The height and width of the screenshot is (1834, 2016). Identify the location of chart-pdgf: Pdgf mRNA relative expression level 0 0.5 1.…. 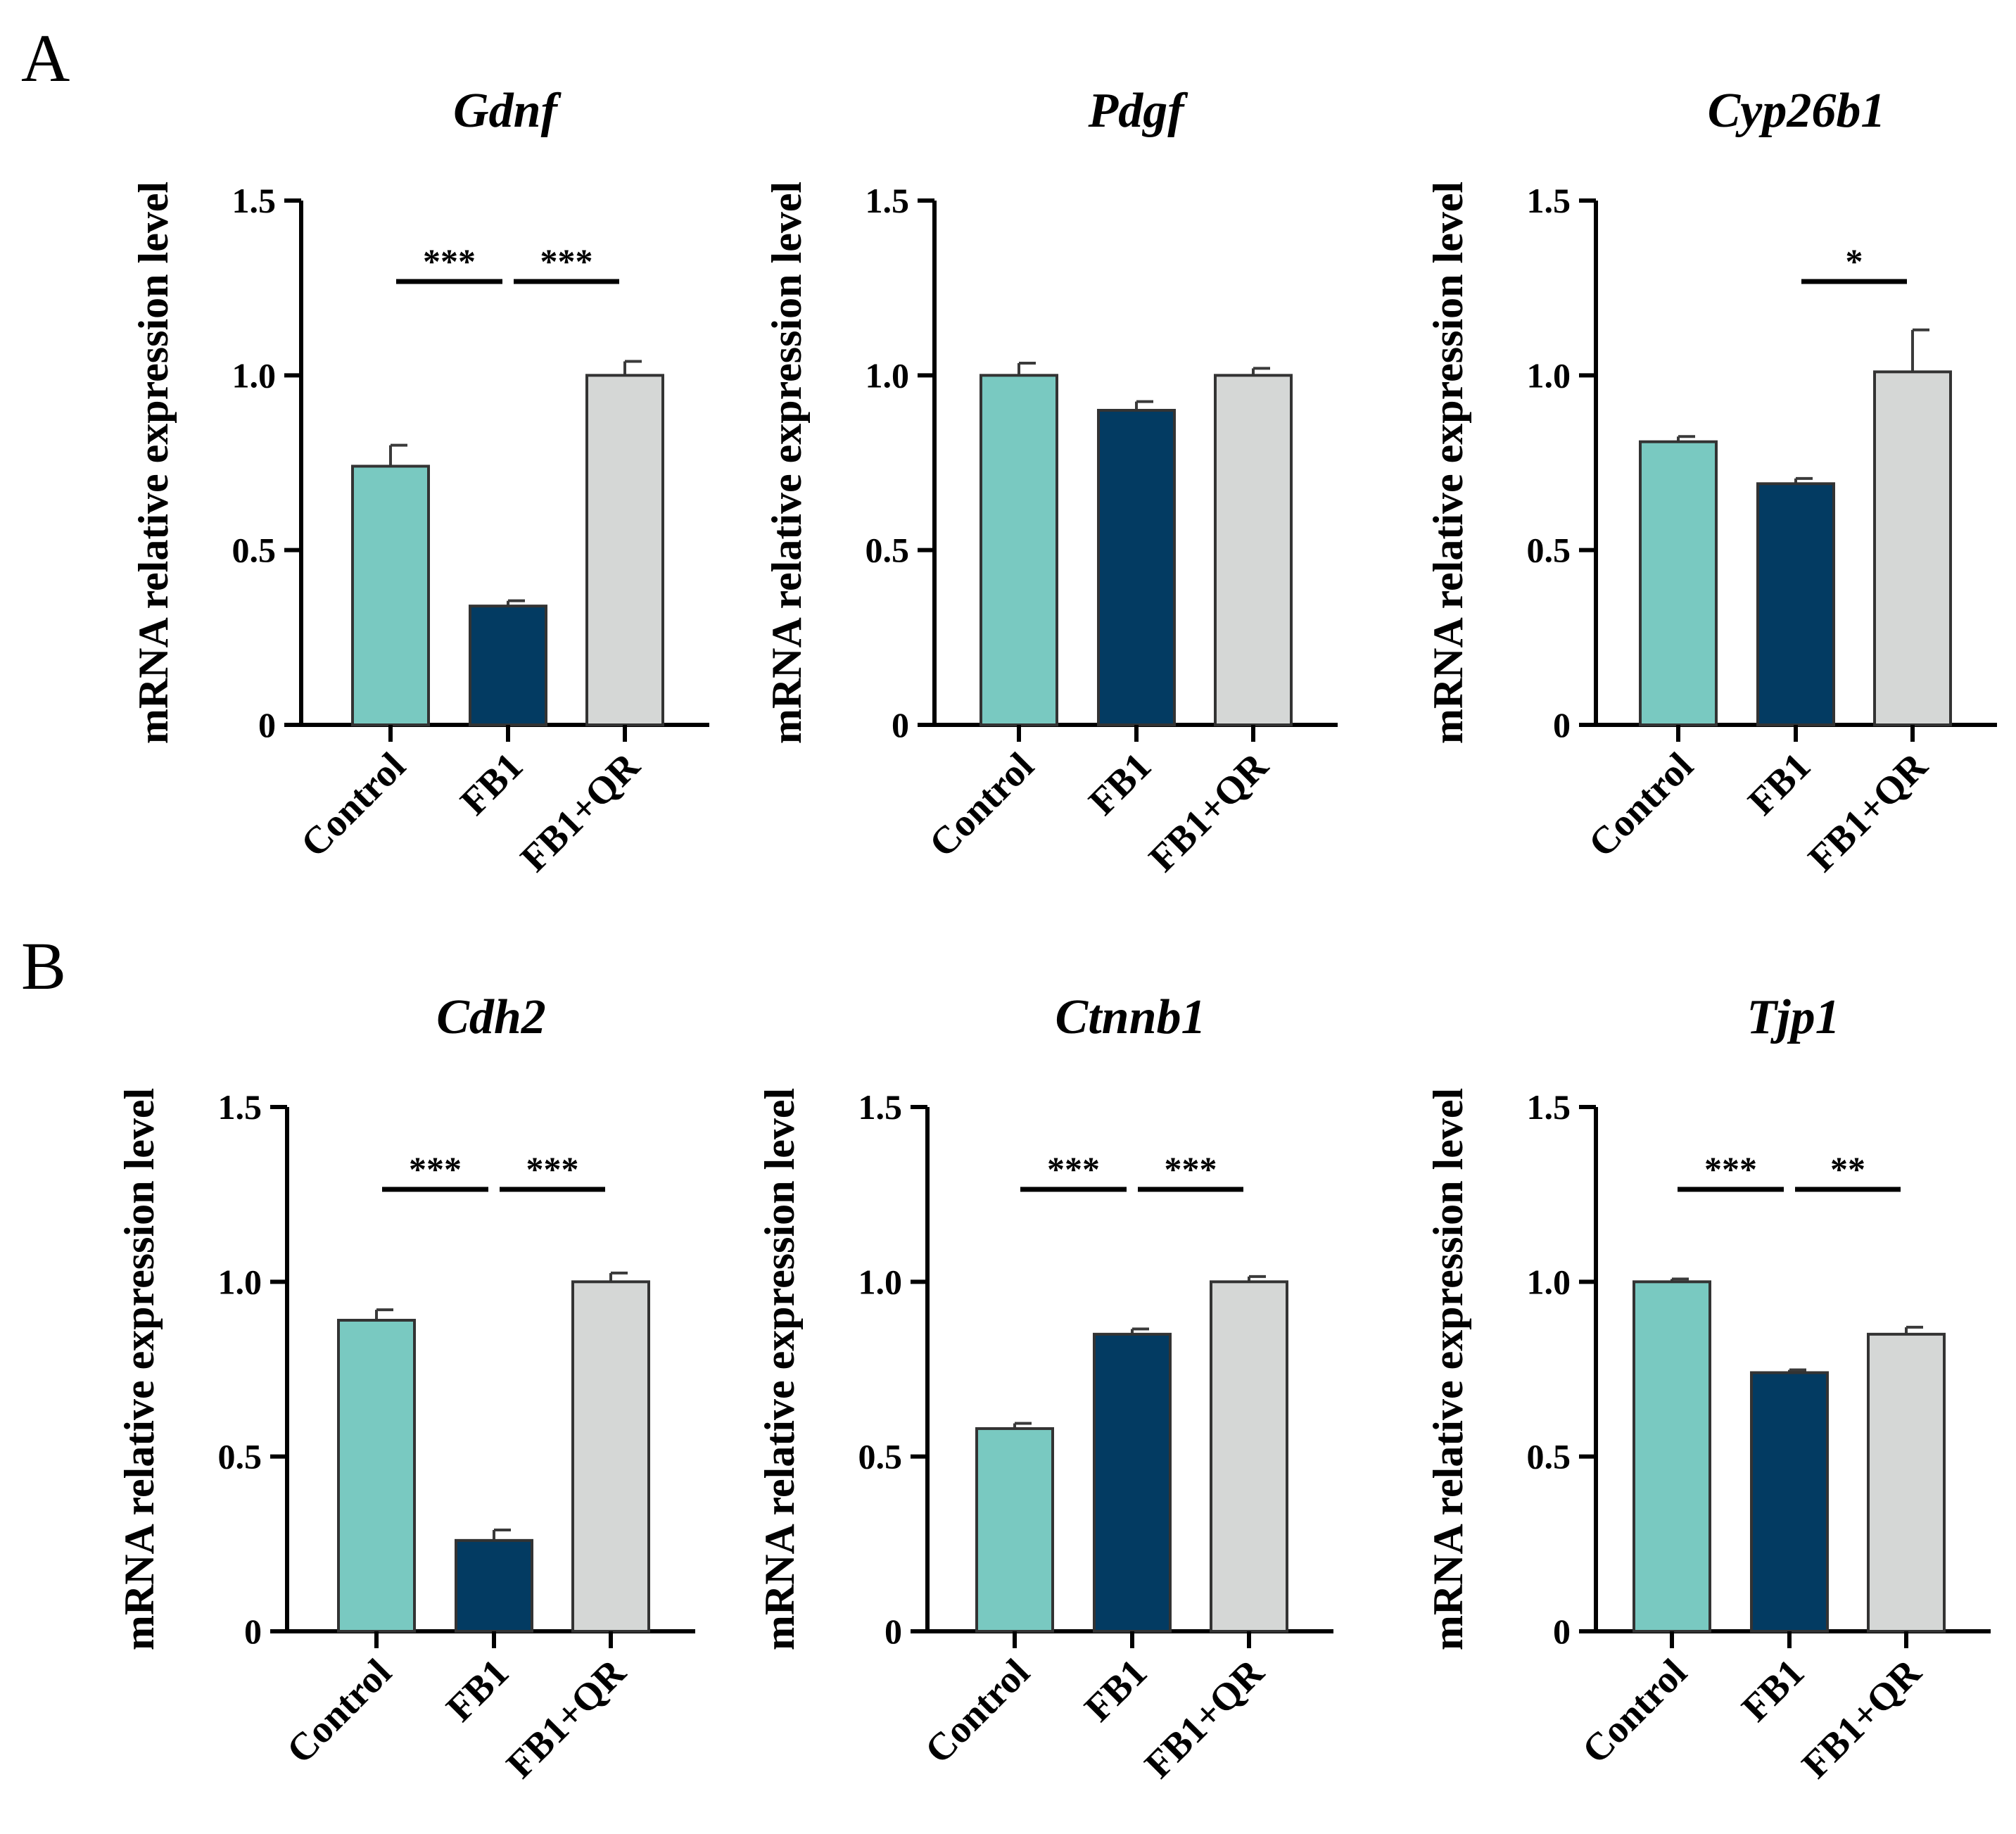
(1050, 482).